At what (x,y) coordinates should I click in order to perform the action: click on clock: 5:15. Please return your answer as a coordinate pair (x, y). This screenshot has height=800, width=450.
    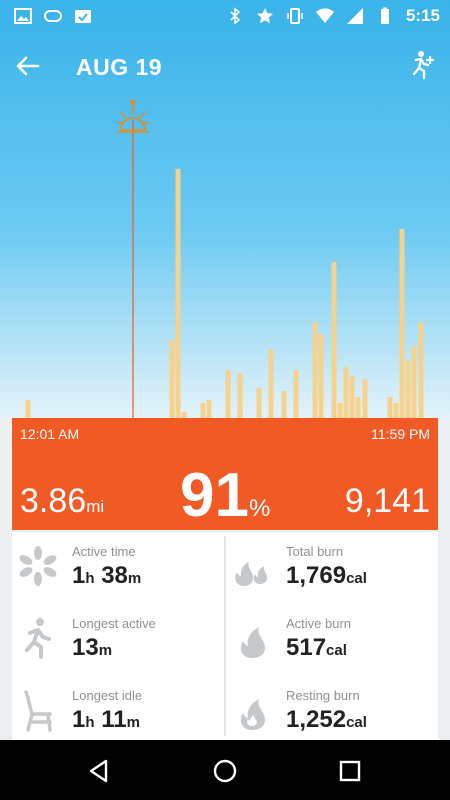
    Looking at the image, I should click on (422, 15).